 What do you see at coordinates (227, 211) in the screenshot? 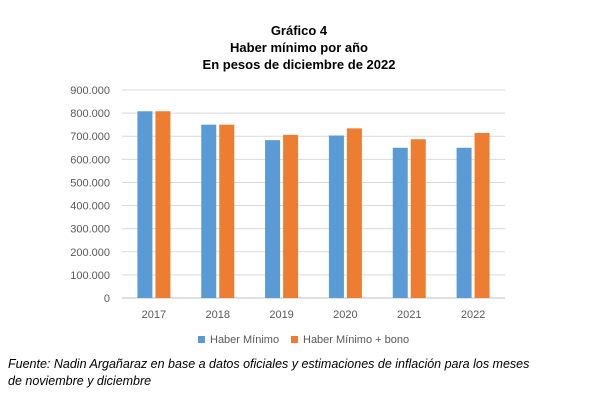
I see `bar-haber-minimo-bono-2018` at bounding box center [227, 211].